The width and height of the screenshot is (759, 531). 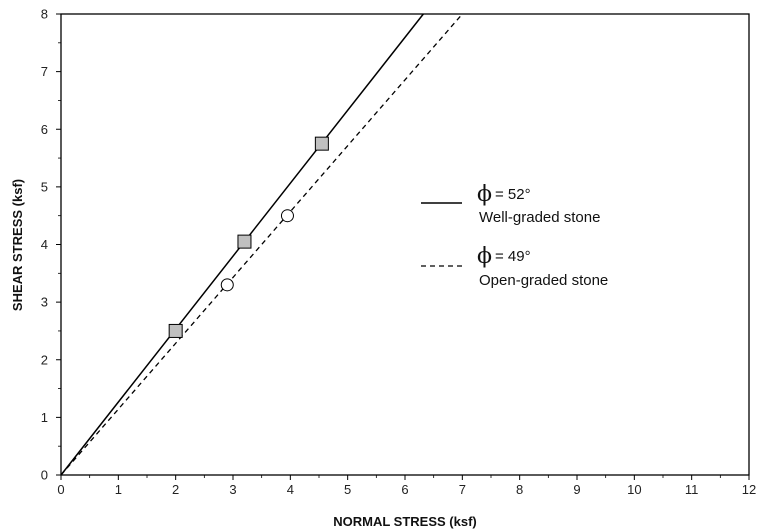 What do you see at coordinates (404, 489) in the screenshot?
I see `x-tick-label: 6` at bounding box center [404, 489].